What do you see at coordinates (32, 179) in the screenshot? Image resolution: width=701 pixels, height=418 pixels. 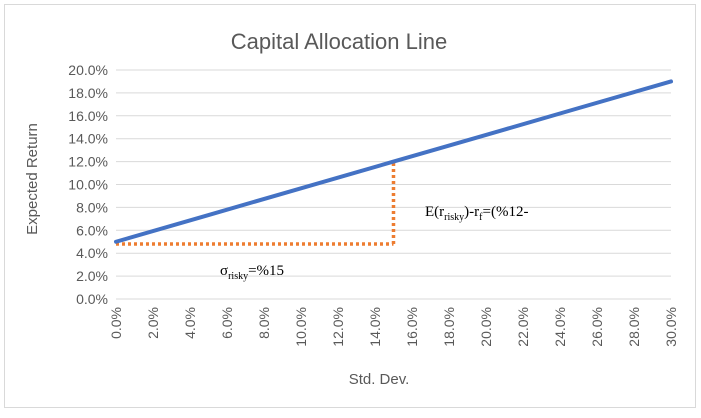 I see `y-axis-label: Expected Return` at bounding box center [32, 179].